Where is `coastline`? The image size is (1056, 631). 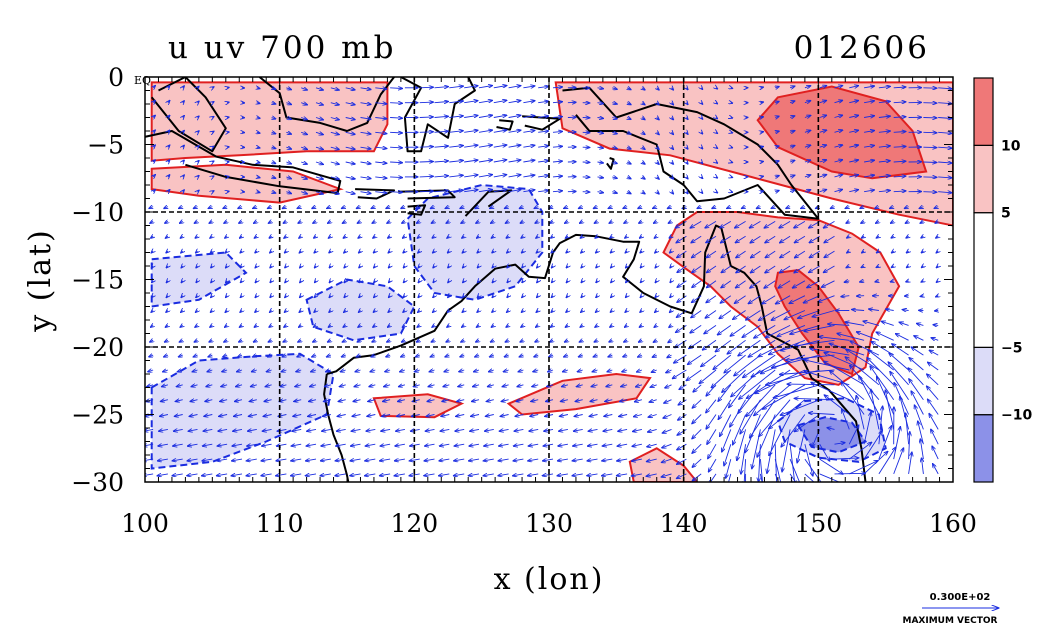 coastline is located at coordinates (188, 115).